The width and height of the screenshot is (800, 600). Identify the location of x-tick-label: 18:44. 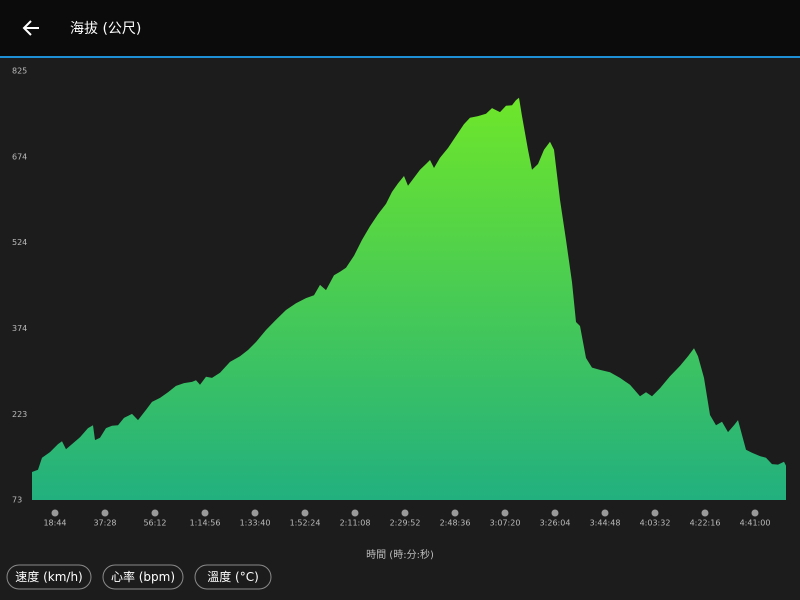
(54, 523).